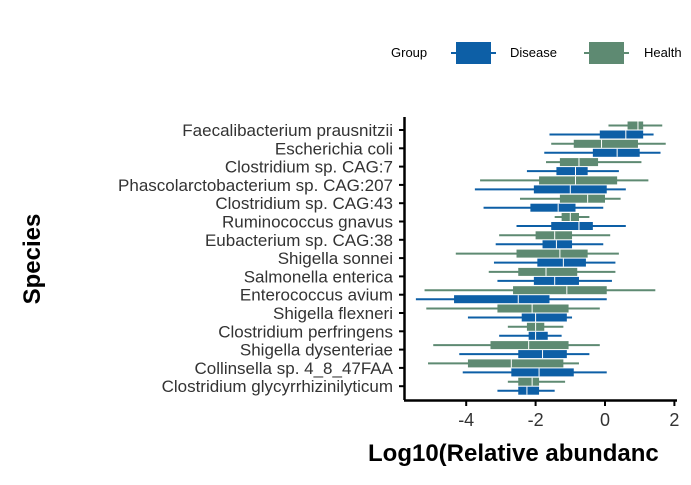 The height and width of the screenshot is (485, 691). I want to click on x-axis: -4 -2 0 2, so click(541, 414).